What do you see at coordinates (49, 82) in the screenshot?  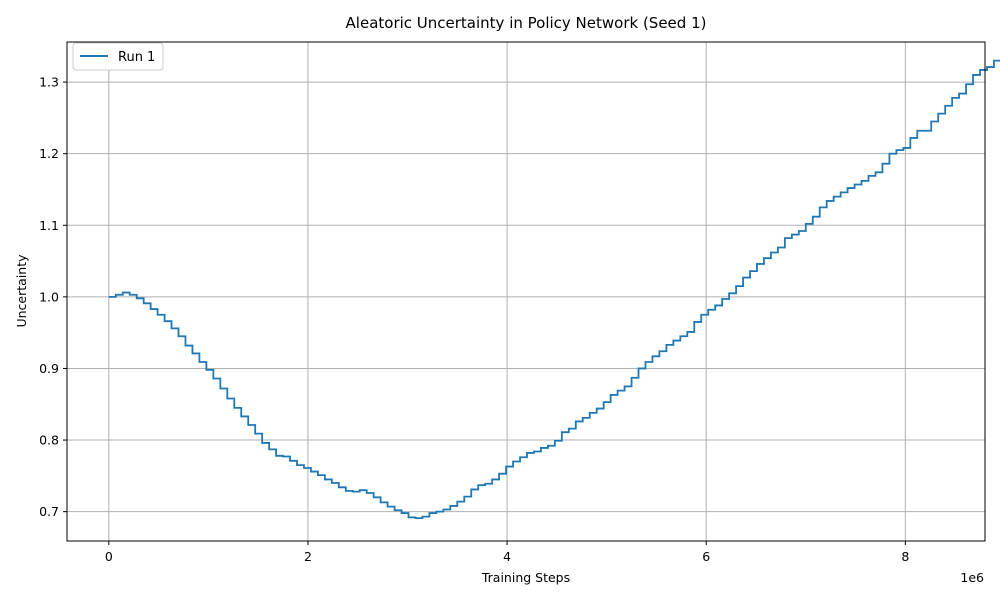 I see `y-tick-label: 1.3` at bounding box center [49, 82].